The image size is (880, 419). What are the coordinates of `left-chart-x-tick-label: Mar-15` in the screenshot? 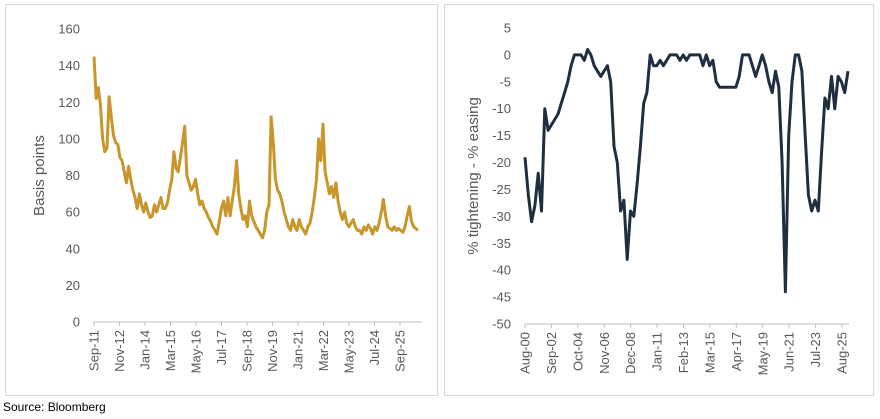 It's located at (170, 350).